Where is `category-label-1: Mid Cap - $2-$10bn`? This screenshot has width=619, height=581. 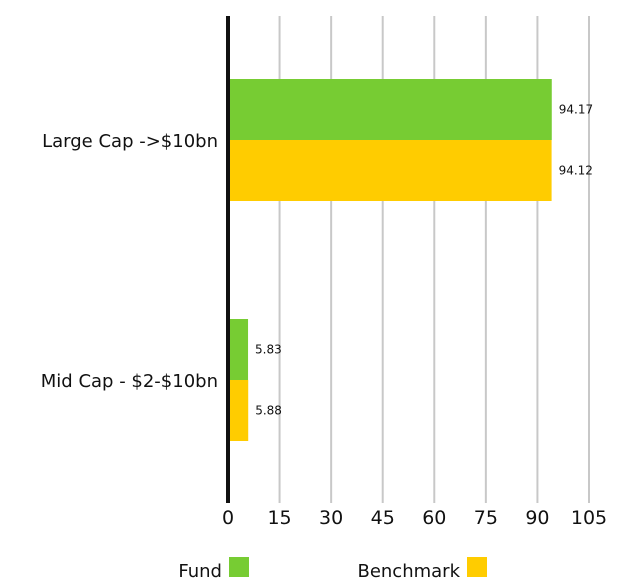
category-label-1: Mid Cap - $2-$10bn is located at coordinates (129, 381).